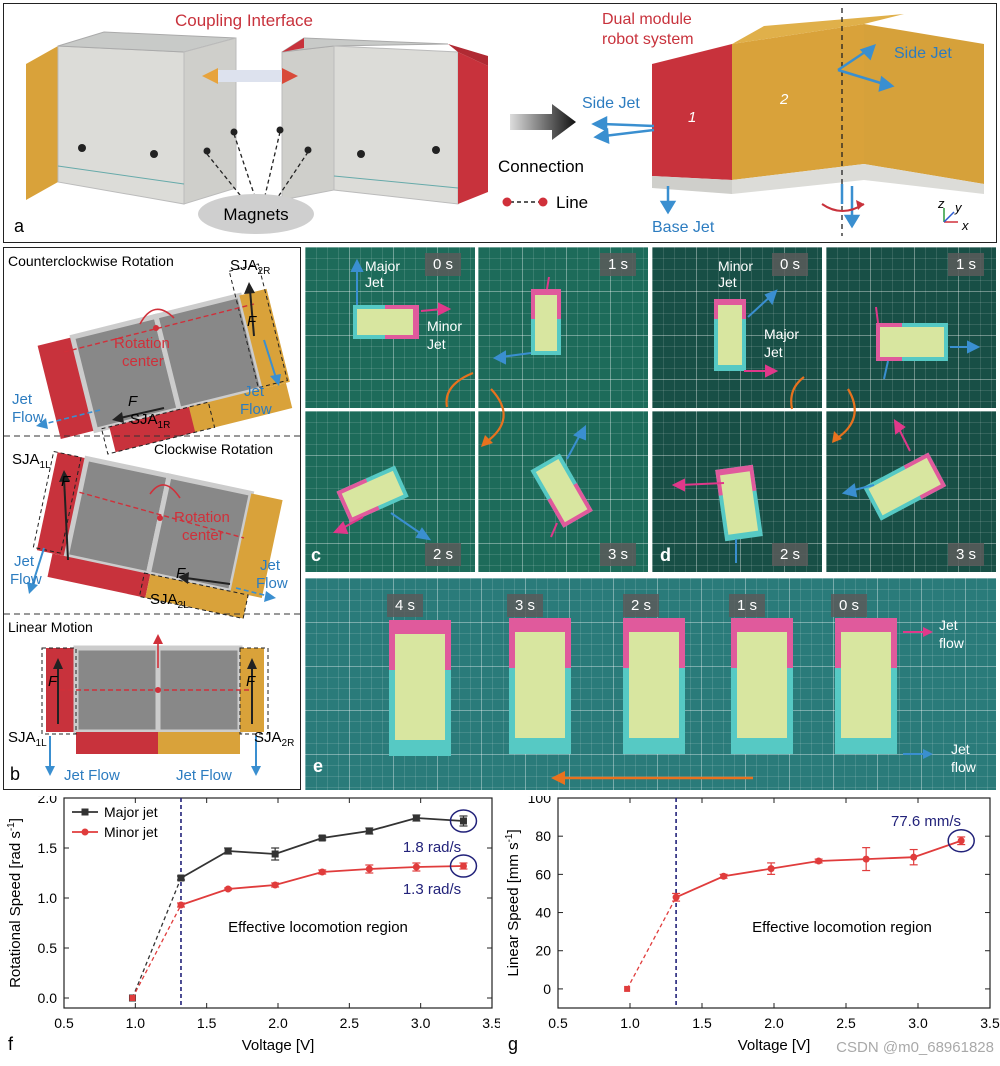 The image size is (1000, 1066). I want to click on axis-y-label: y, so click(958, 207).